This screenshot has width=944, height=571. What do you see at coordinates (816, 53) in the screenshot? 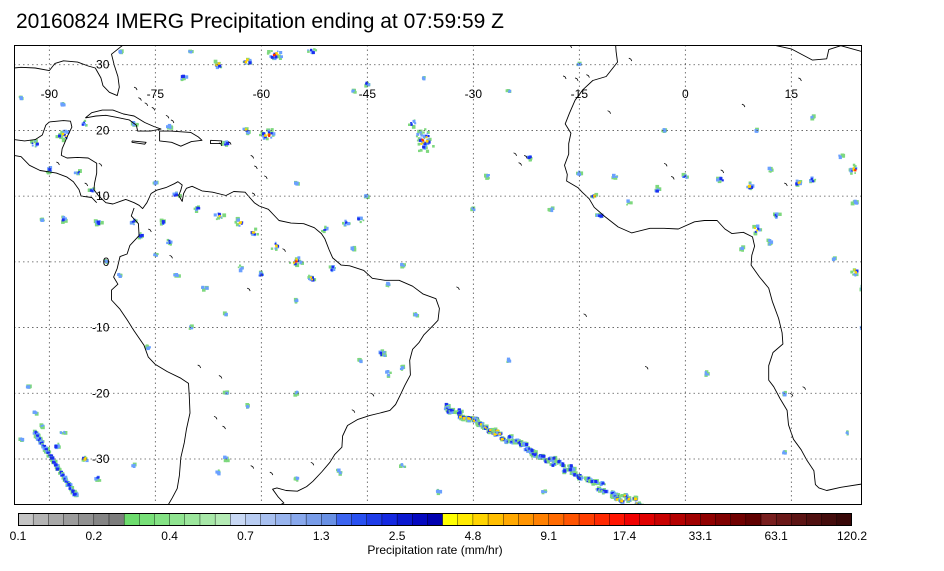
I see `coastline-mediterranean` at bounding box center [816, 53].